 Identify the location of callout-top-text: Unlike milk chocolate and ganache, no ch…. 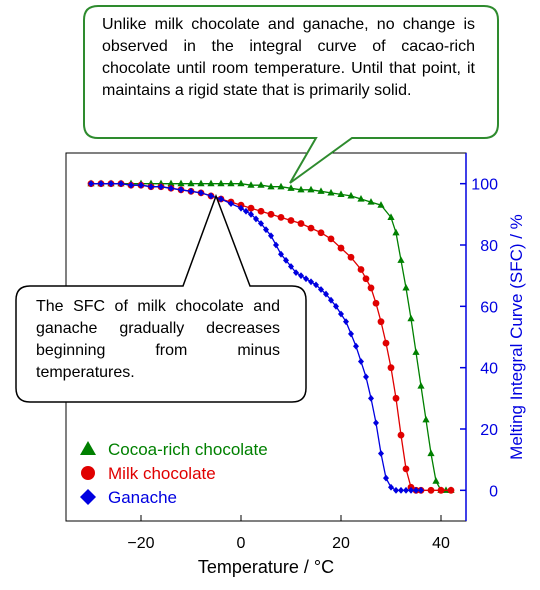
(288, 57).